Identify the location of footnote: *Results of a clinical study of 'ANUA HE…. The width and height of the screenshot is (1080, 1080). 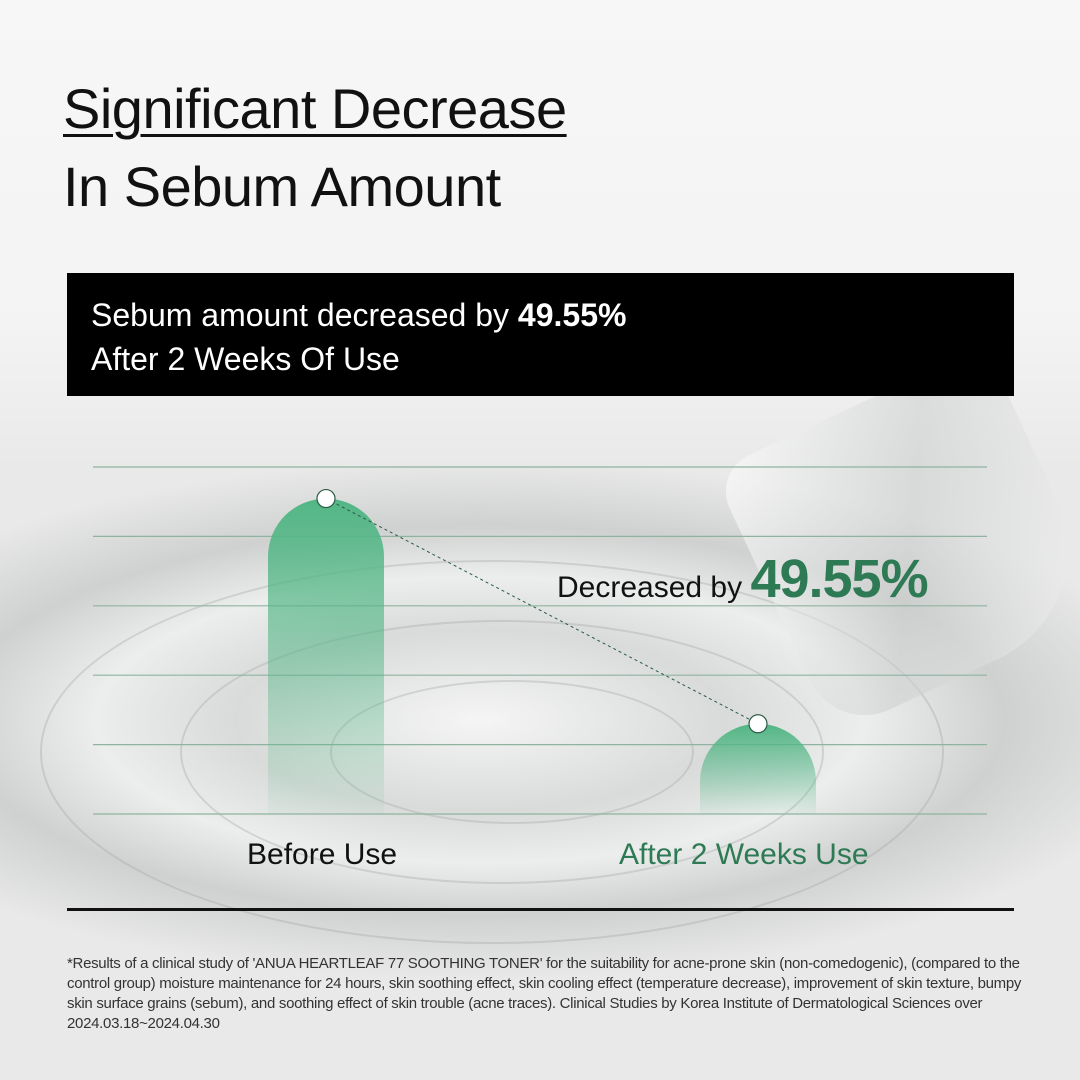
(544, 993).